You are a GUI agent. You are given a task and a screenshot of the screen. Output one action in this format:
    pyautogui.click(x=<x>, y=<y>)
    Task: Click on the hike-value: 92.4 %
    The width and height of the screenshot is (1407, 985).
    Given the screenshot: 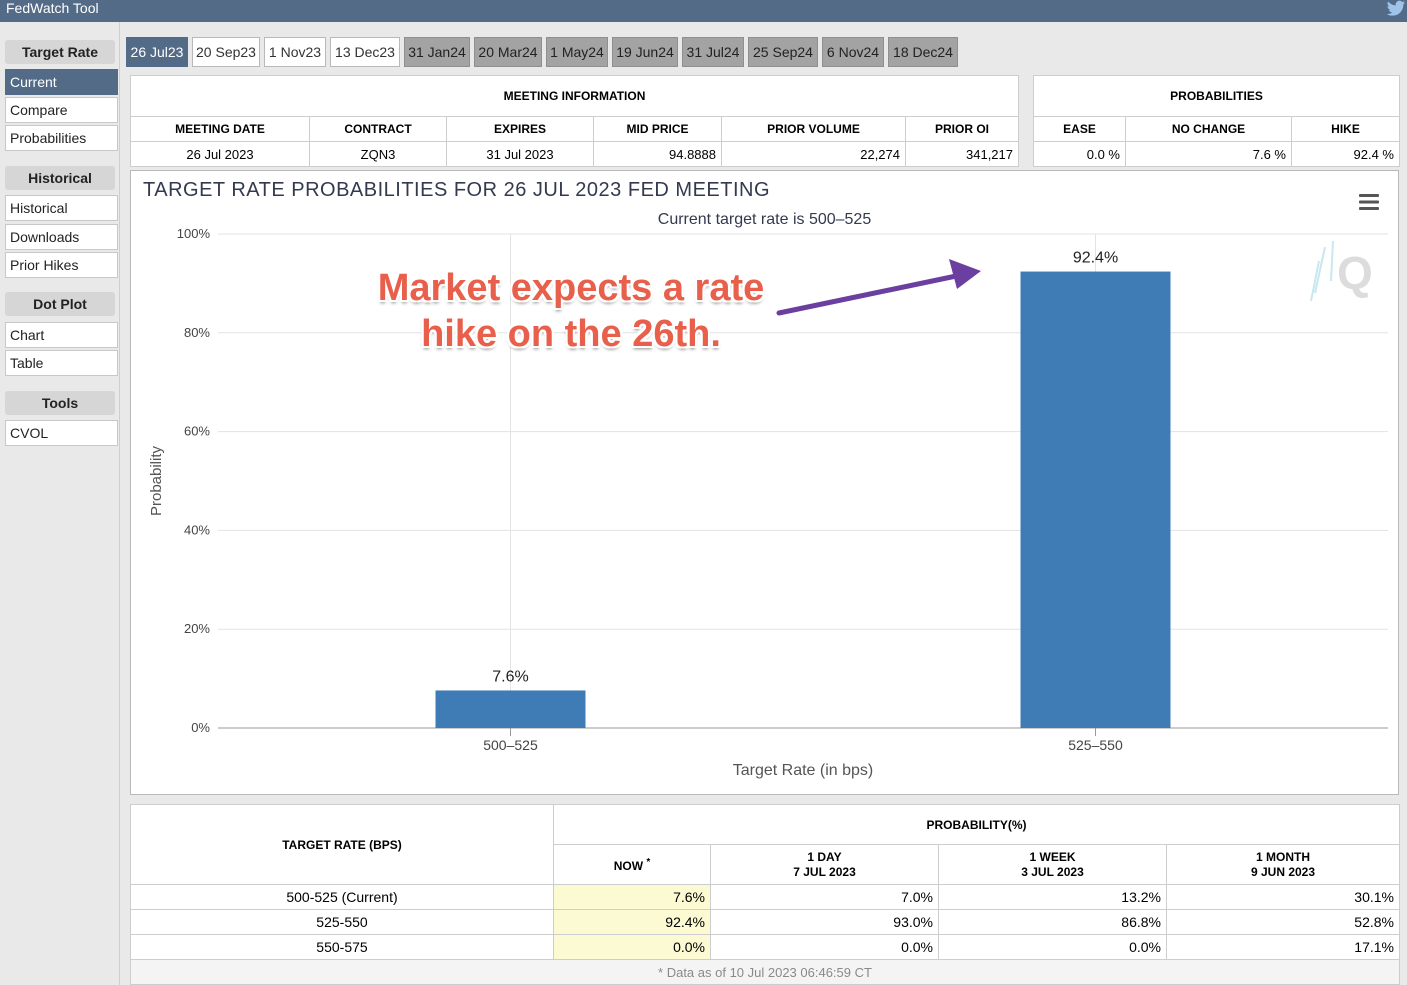 What is the action you would take?
    pyautogui.click(x=1345, y=154)
    